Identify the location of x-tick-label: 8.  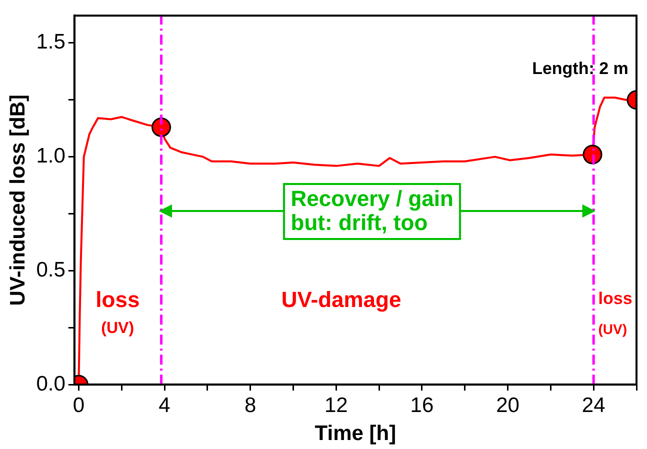
(250, 405).